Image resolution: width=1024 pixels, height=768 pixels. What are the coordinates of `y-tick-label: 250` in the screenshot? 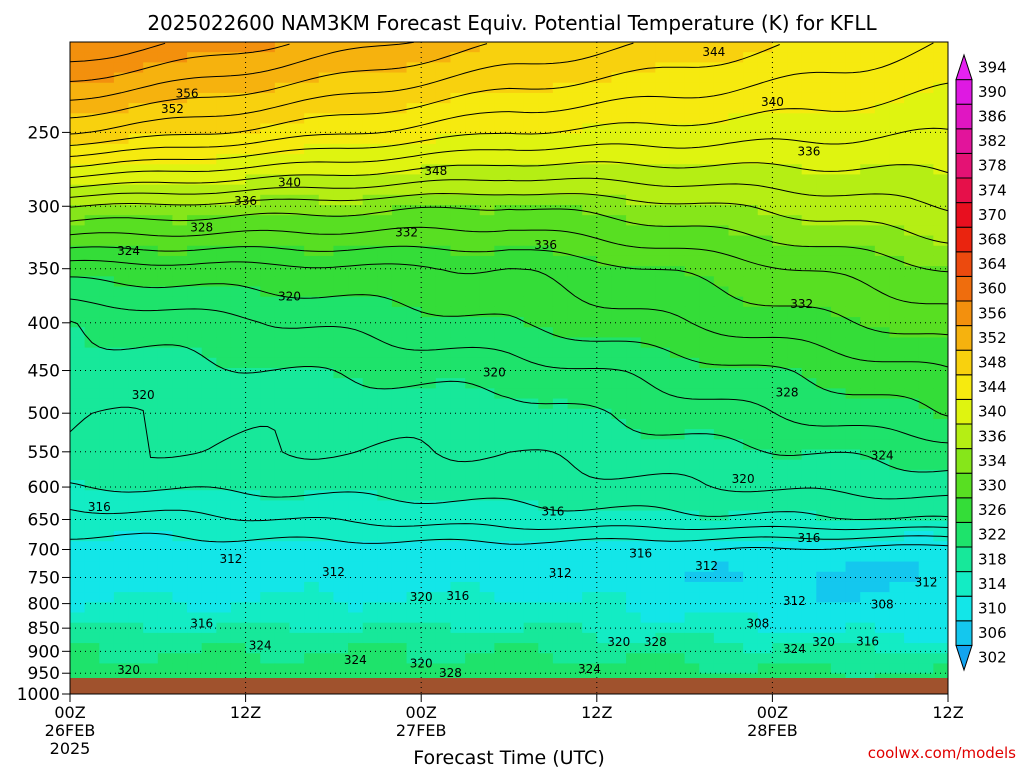 It's located at (44, 133).